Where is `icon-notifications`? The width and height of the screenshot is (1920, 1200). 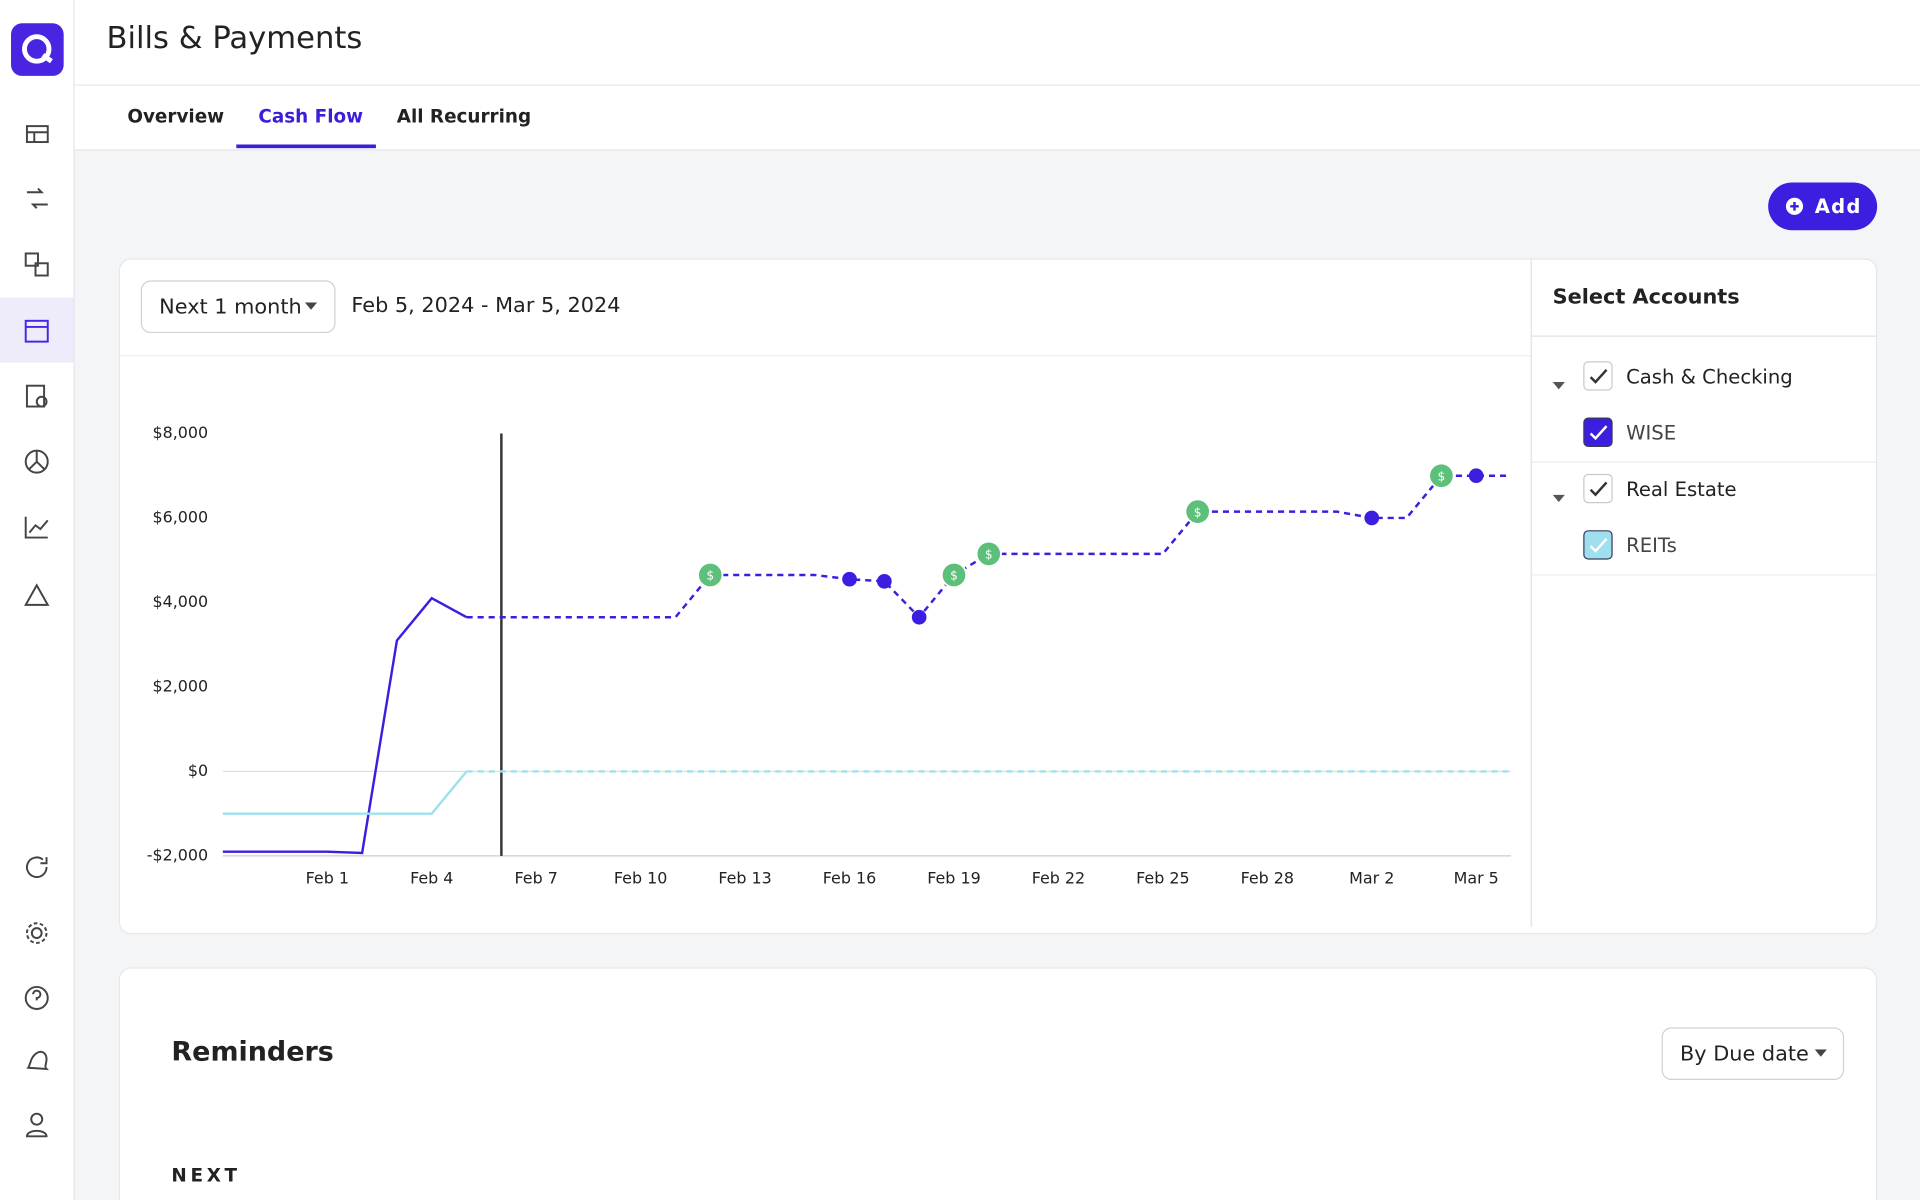 icon-notifications is located at coordinates (38, 1060).